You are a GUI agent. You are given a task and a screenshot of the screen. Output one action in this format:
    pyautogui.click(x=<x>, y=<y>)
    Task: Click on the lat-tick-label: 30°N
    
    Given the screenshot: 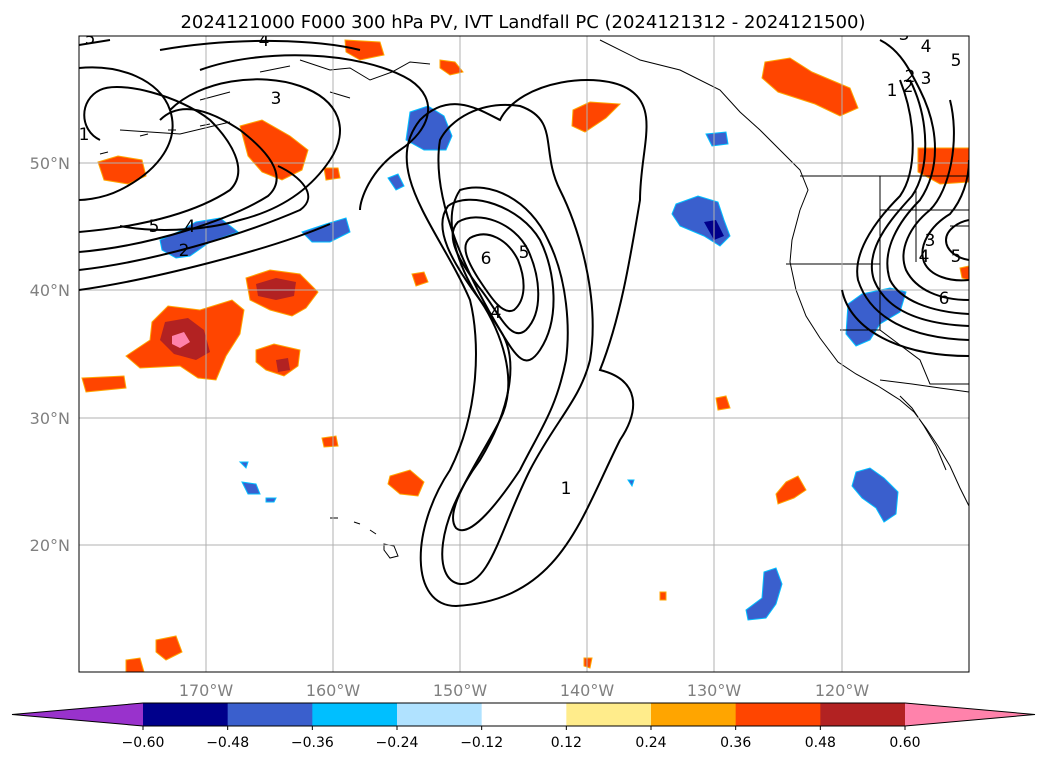 What is the action you would take?
    pyautogui.click(x=50, y=418)
    